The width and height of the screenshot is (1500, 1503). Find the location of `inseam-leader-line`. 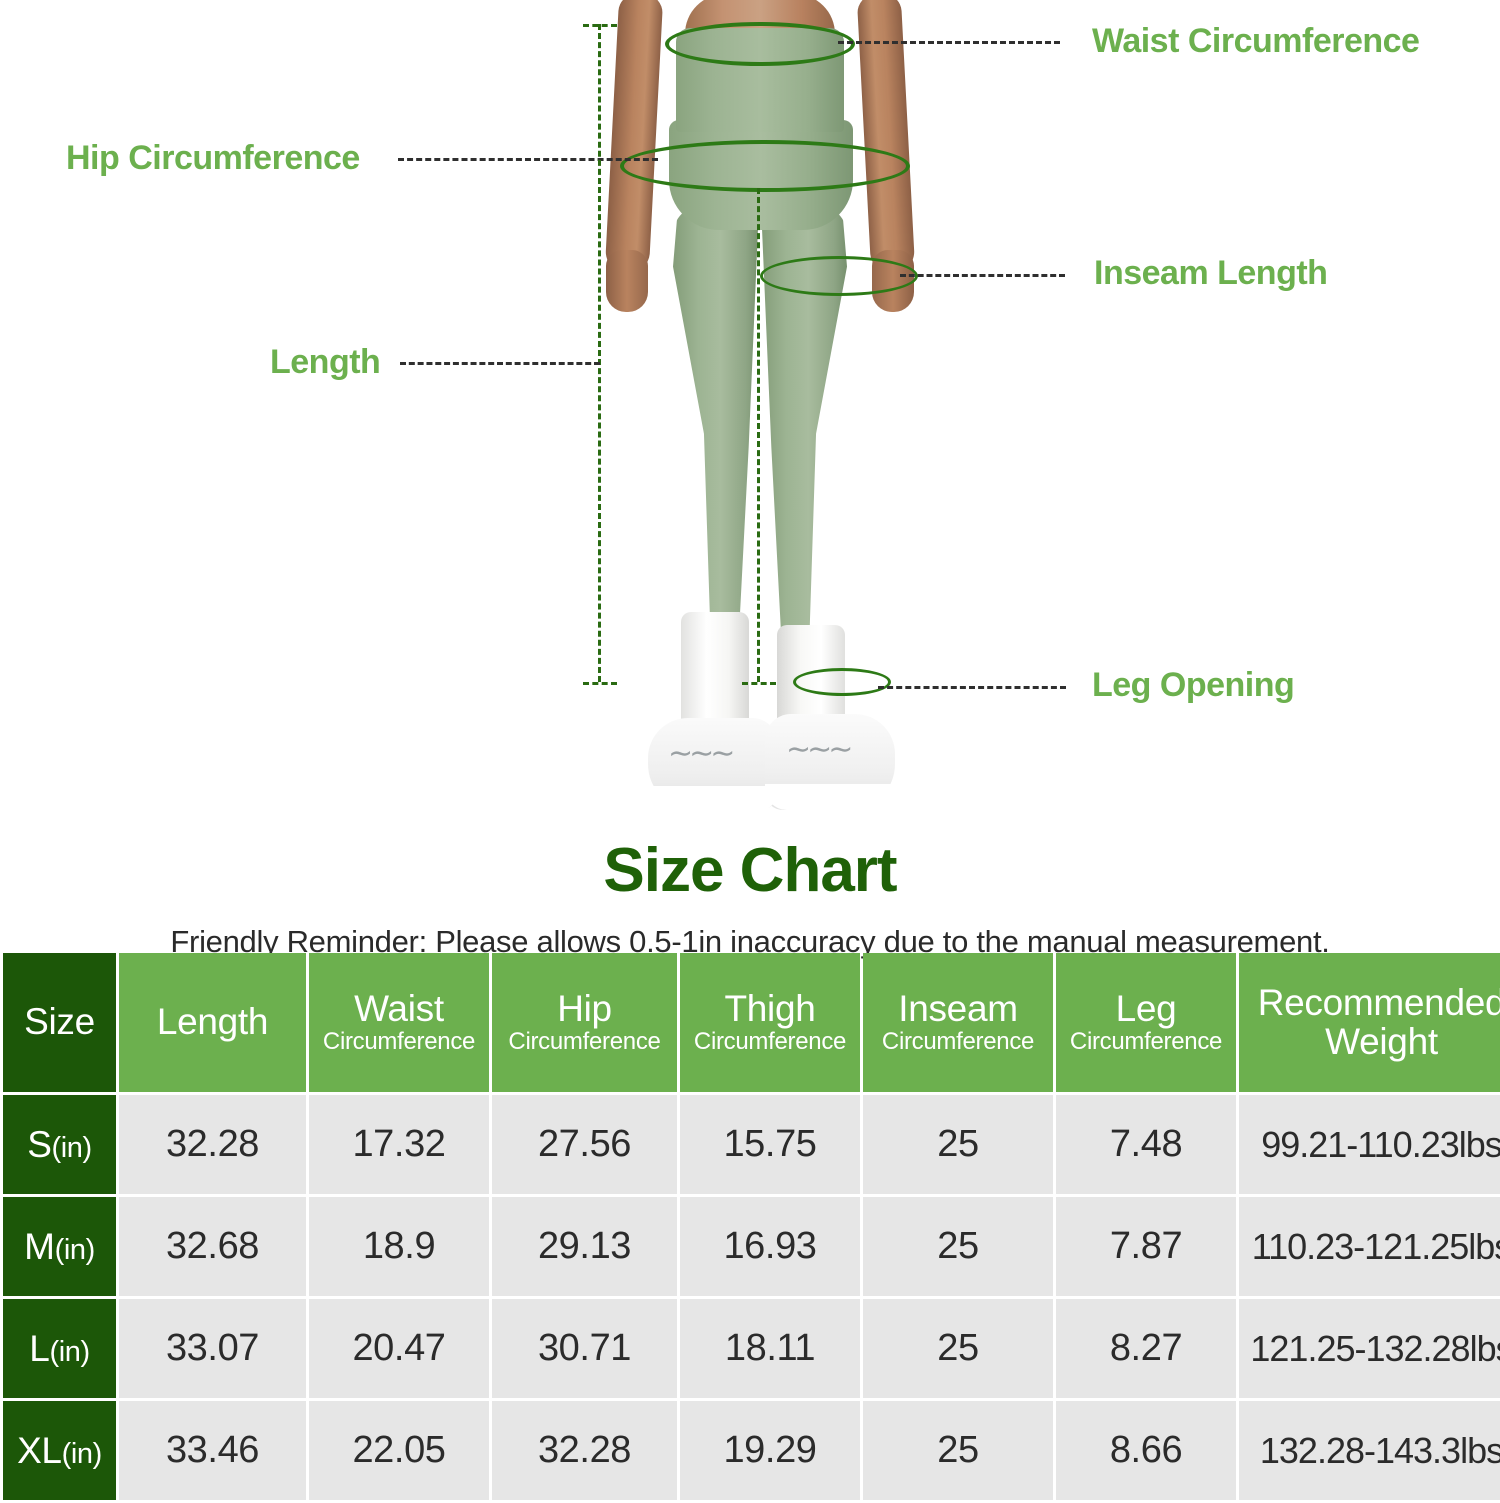

inseam-leader-line is located at coordinates (982, 275).